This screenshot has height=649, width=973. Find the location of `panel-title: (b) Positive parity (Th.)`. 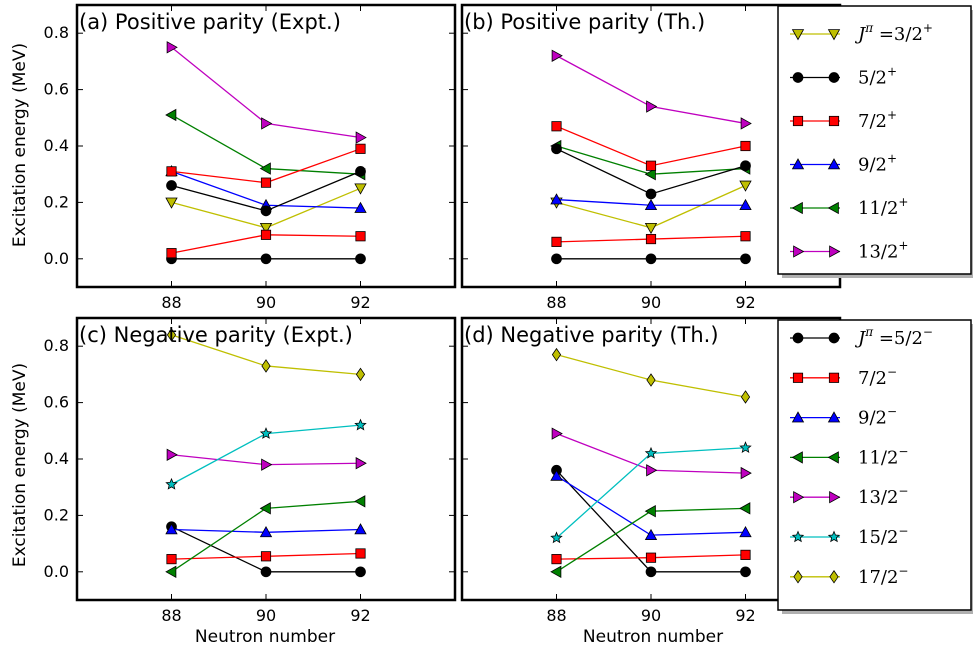

panel-title: (b) Positive parity (Th.) is located at coordinates (584, 22).